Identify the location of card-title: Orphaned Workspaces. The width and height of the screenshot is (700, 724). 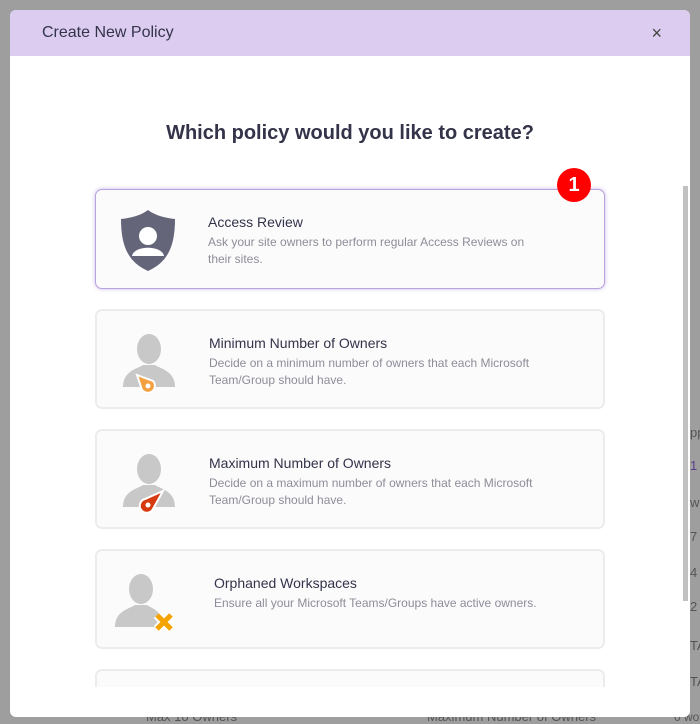
(285, 583).